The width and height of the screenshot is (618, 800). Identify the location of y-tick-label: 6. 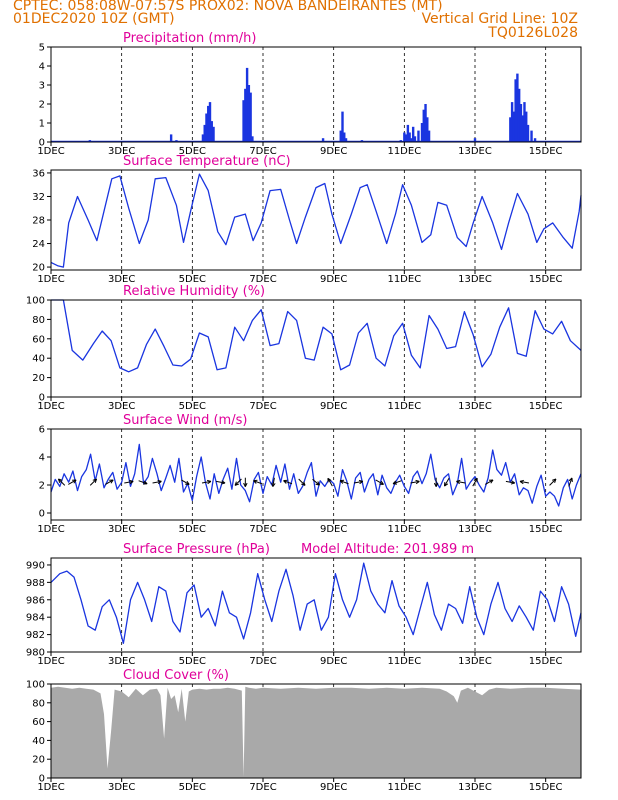
(42, 430).